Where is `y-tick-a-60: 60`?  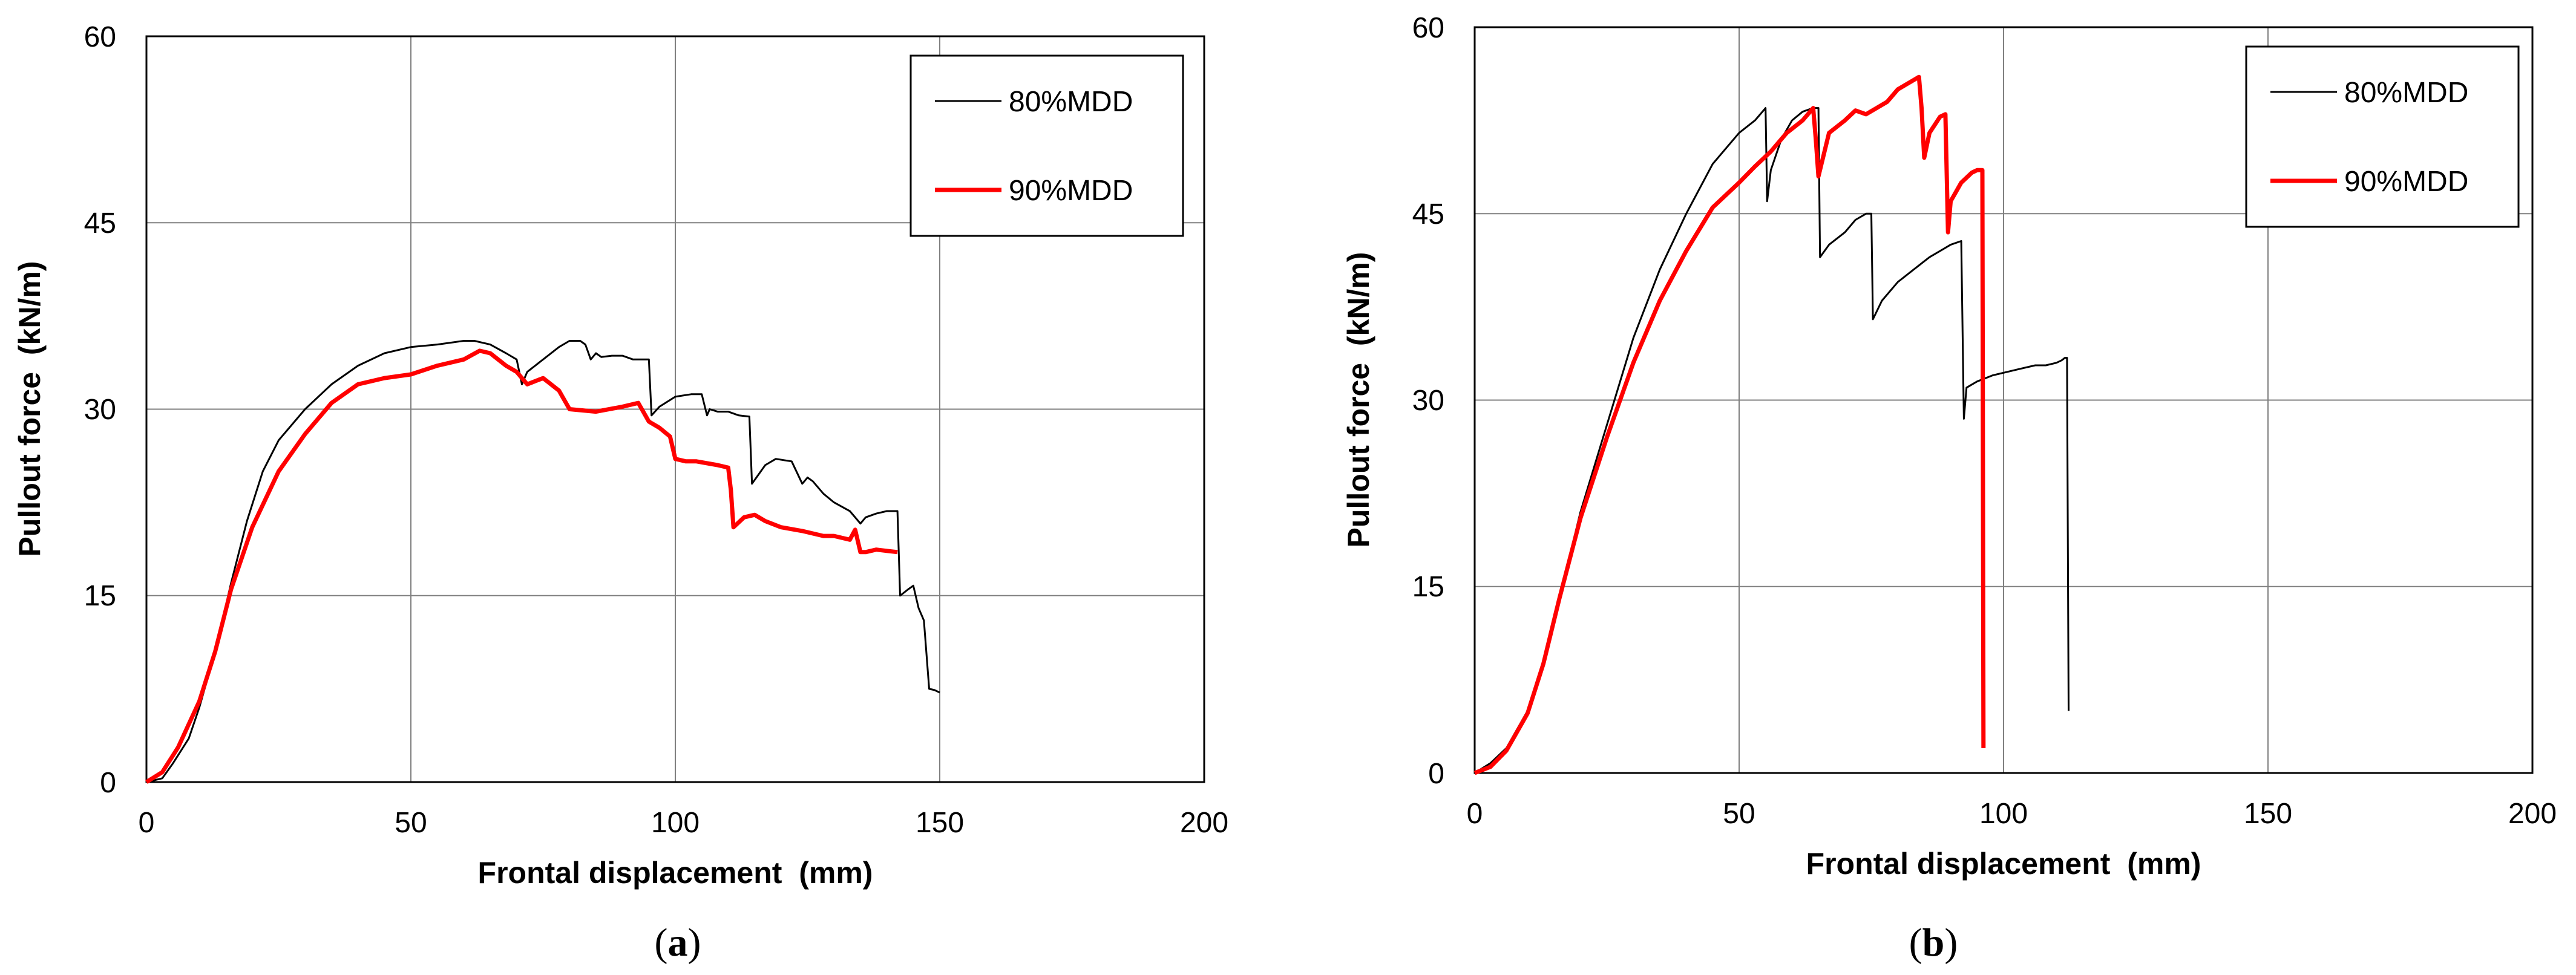
y-tick-a-60: 60 is located at coordinates (100, 37).